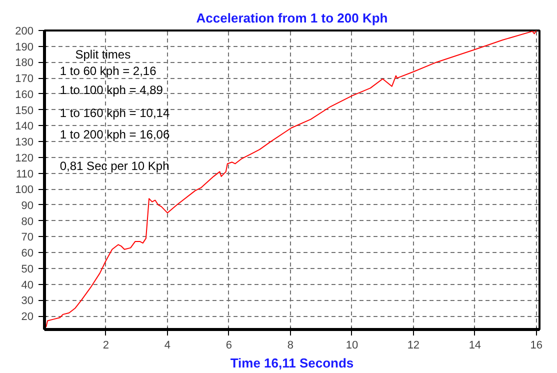 This screenshot has height=373, width=557. Describe the element at coordinates (24, 190) in the screenshot. I see `y-tick-label: 100` at that location.